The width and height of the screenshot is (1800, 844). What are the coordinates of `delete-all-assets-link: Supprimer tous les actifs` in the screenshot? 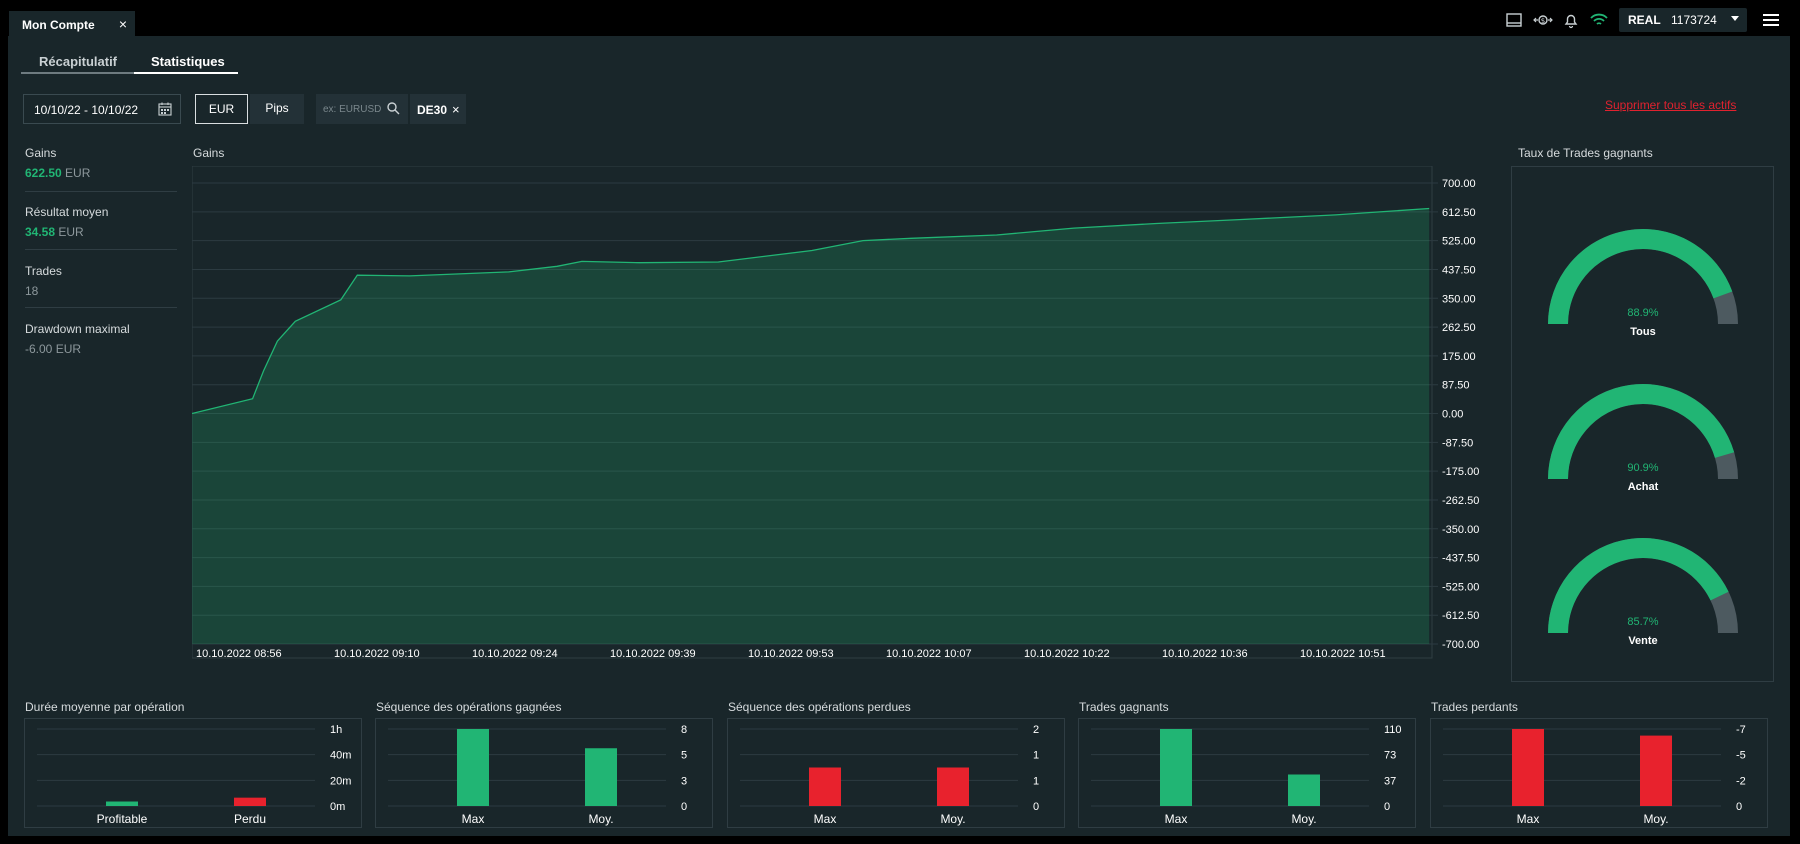 It's located at (1671, 105).